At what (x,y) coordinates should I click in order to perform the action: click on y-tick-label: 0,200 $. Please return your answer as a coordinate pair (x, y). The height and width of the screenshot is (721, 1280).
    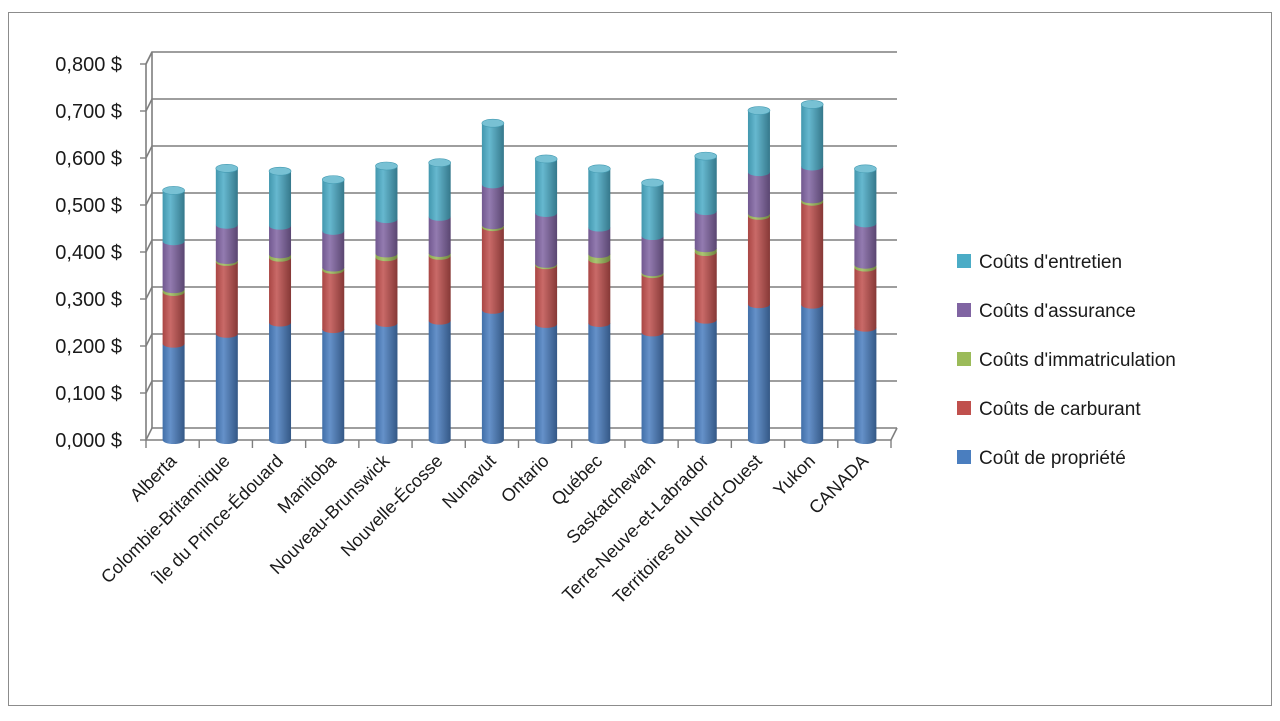
    Looking at the image, I should click on (88, 347).